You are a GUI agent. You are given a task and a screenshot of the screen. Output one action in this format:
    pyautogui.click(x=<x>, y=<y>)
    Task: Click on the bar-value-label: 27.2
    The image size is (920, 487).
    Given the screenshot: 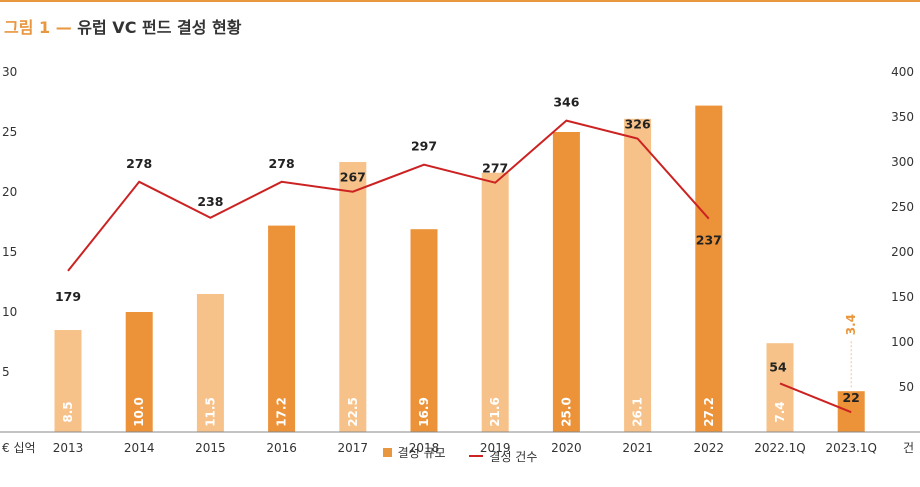 What is the action you would take?
    pyautogui.click(x=709, y=412)
    